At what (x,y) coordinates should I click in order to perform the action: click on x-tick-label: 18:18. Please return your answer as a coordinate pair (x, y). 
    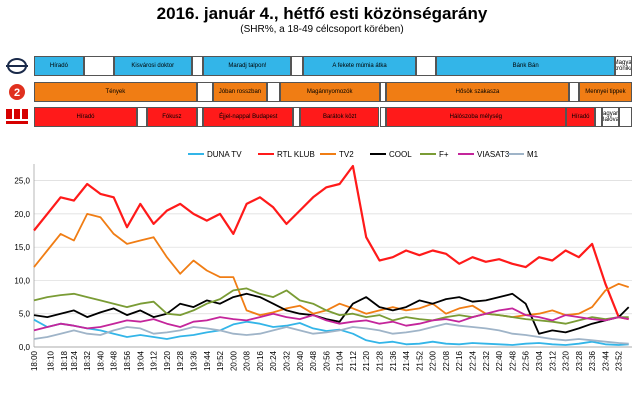
    Looking at the image, I should click on (64, 360).